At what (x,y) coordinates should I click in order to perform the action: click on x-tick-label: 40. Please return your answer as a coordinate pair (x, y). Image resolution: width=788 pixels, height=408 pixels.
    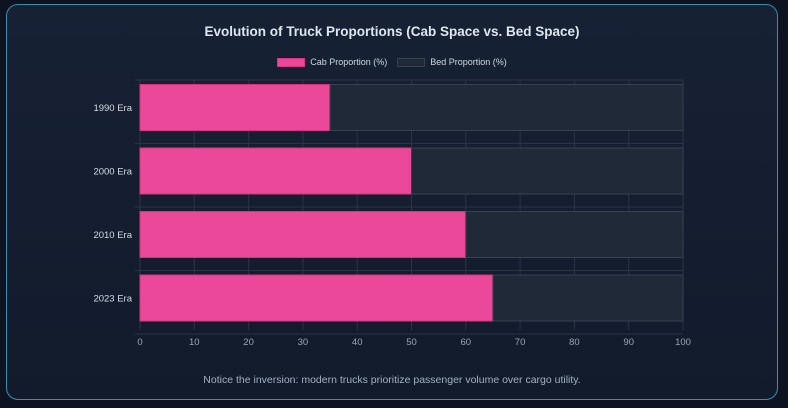
    Looking at the image, I should click on (357, 342).